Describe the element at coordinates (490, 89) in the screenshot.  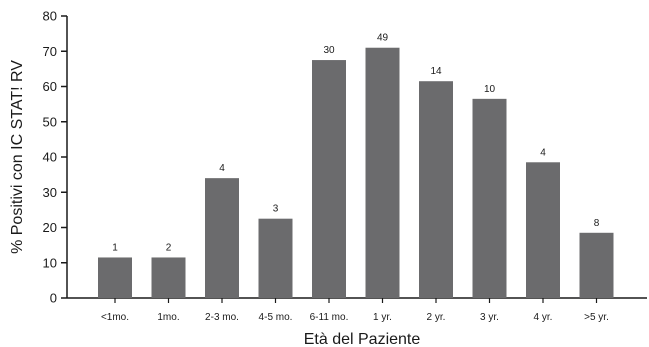
I see `data-label: 10` at that location.